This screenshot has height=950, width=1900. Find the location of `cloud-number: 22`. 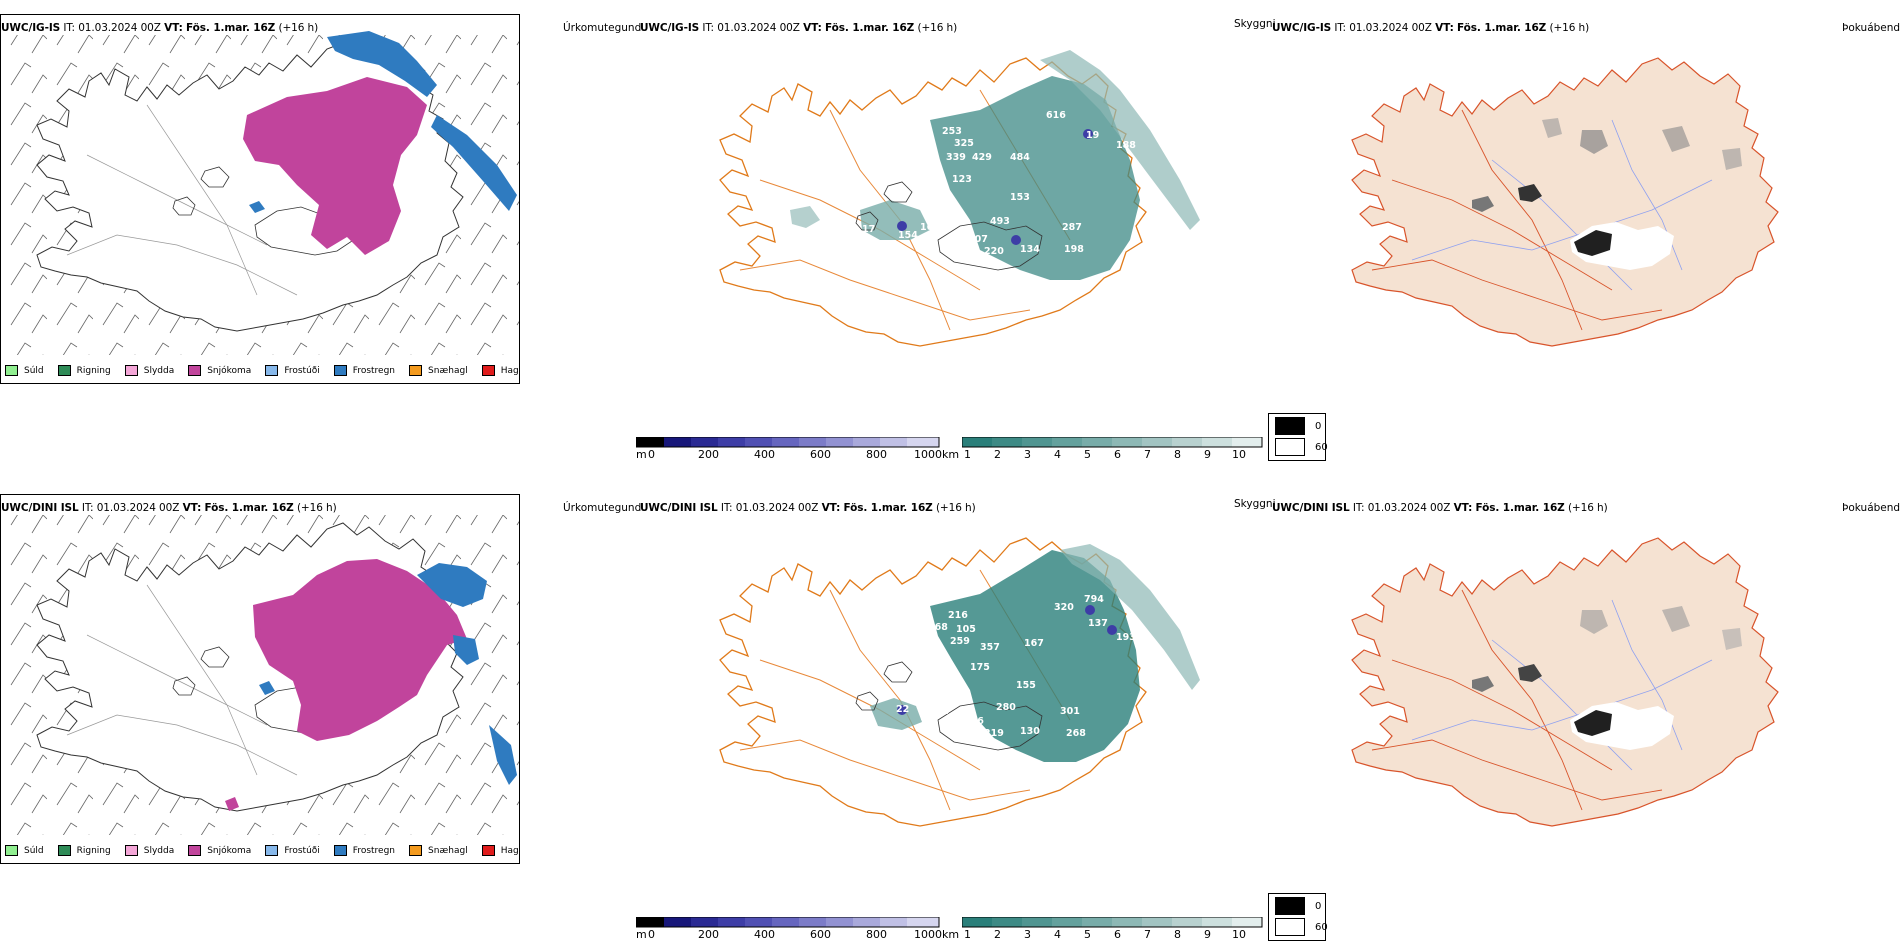

cloud-number: 22 is located at coordinates (902, 709).